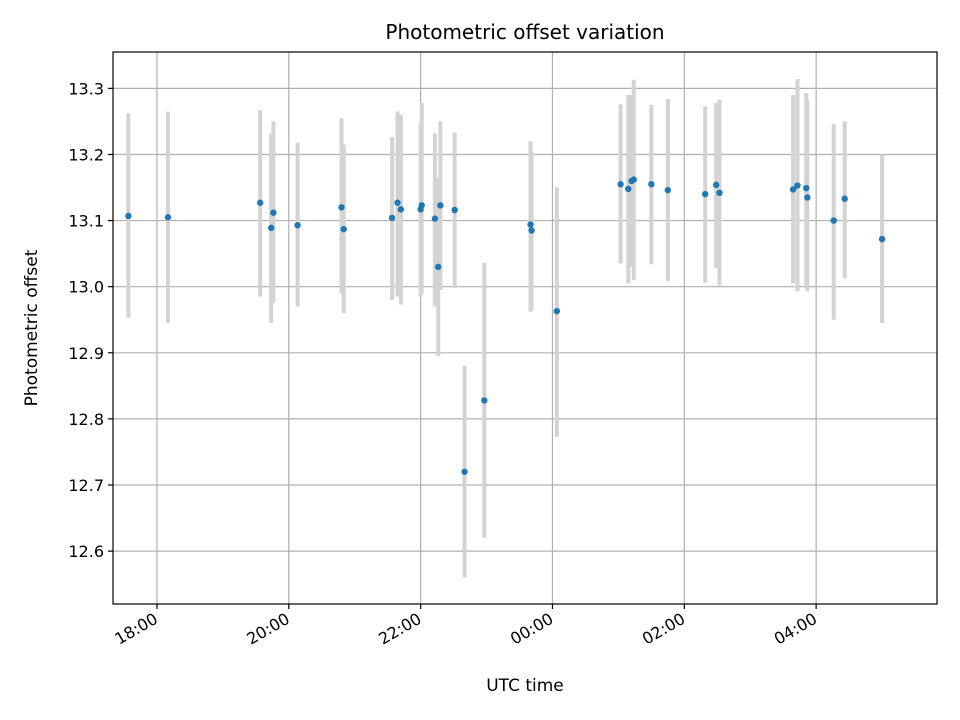 The image size is (960, 720). Describe the element at coordinates (86, 221) in the screenshot. I see `y-tick-label: 13.1` at that location.